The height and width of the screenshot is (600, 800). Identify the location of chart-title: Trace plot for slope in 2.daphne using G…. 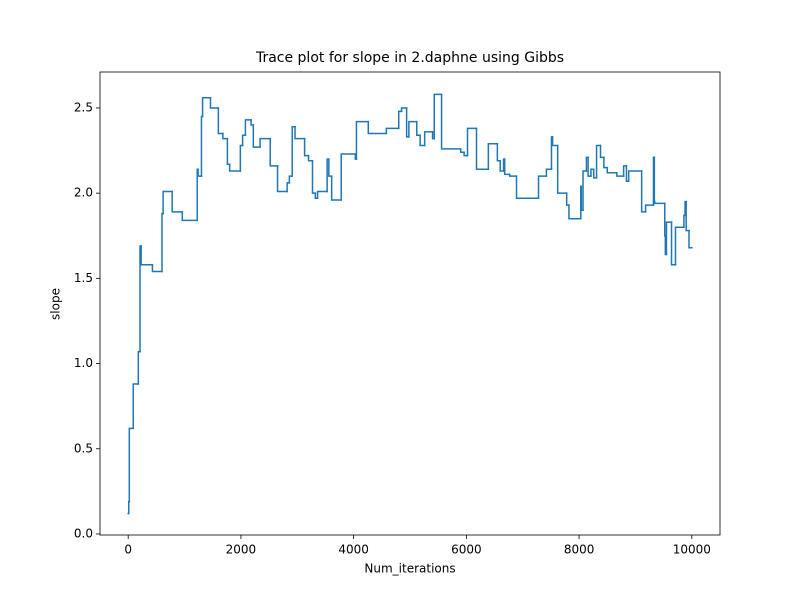
(409, 58).